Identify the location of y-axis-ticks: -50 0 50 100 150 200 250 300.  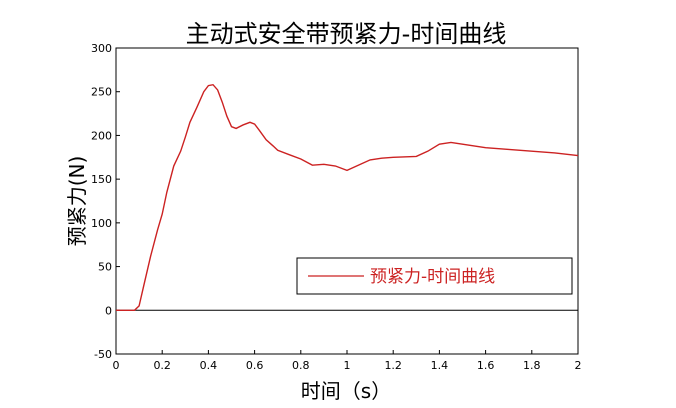
(105, 201).